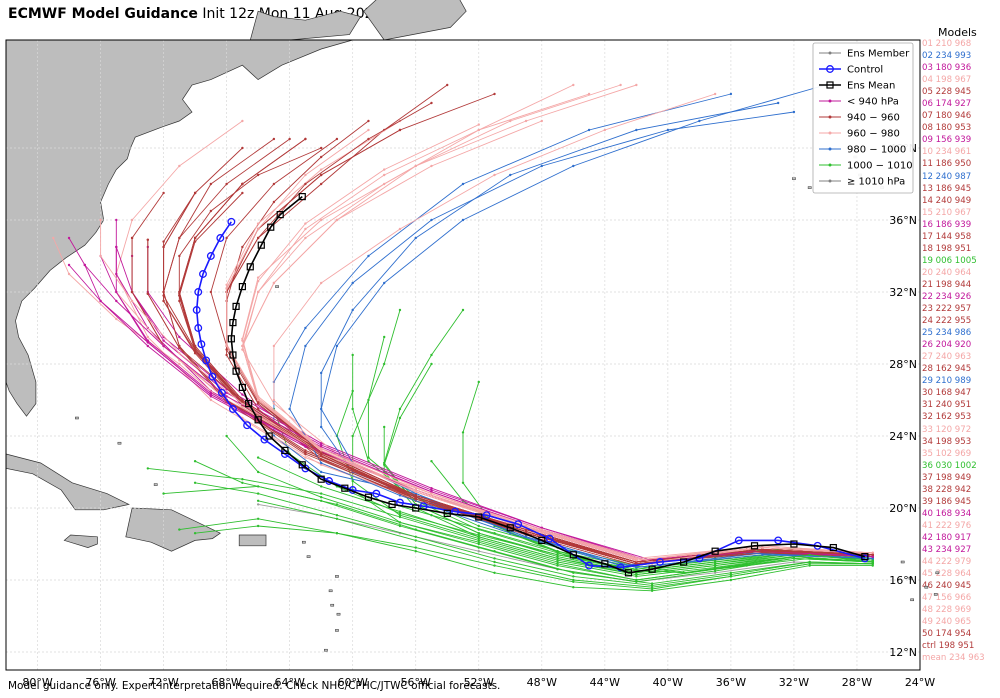 The height and width of the screenshot is (698, 1000). Describe the element at coordinates (947, 477) in the screenshot. I see `model-entry: 37 198 949` at that location.